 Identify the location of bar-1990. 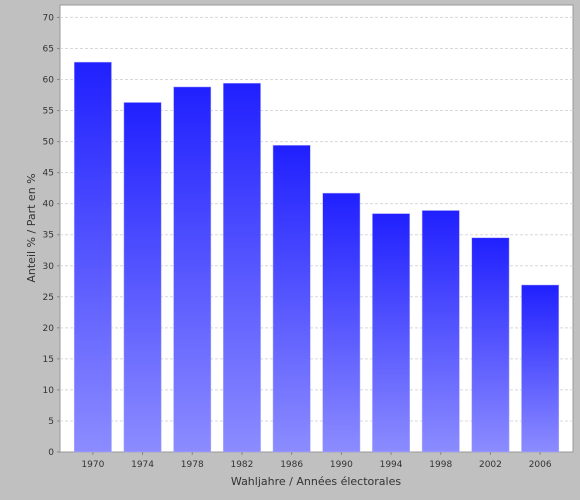
(341, 322).